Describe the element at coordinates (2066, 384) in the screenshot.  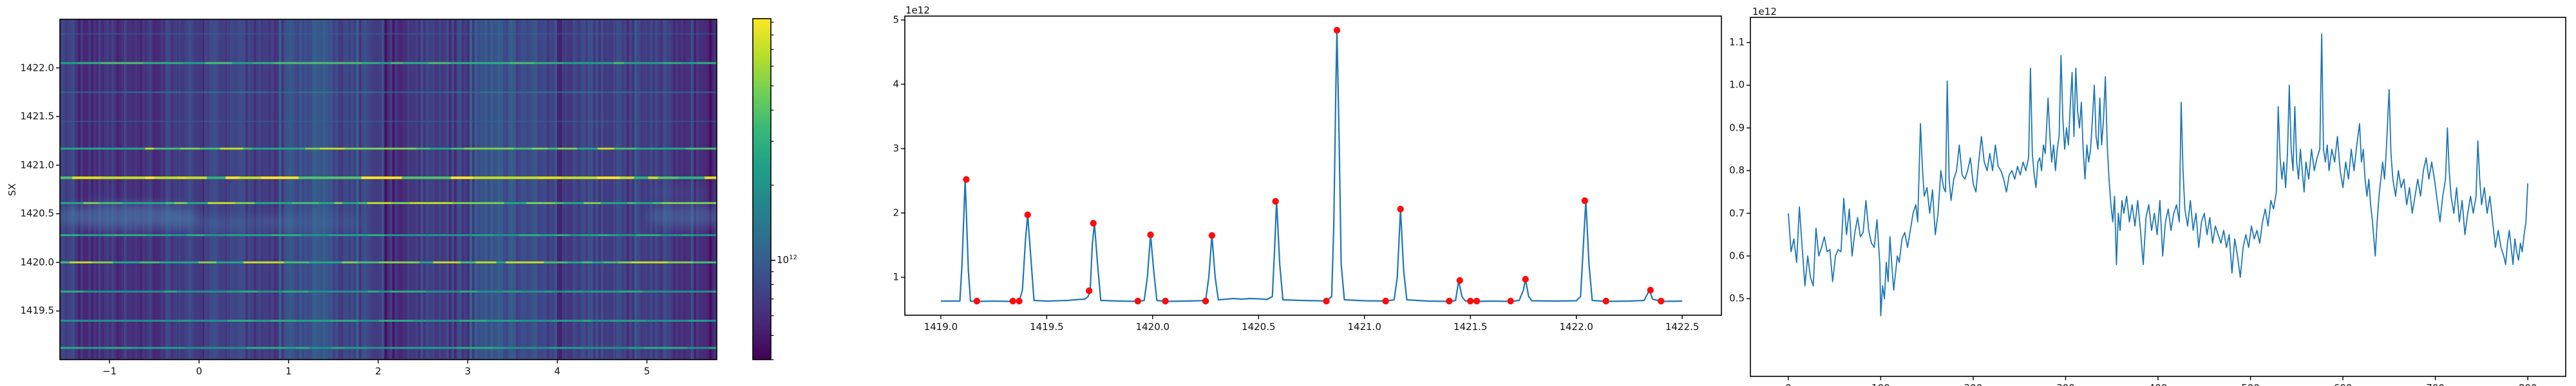
I see `timeseries-x-tick-label: 300` at that location.